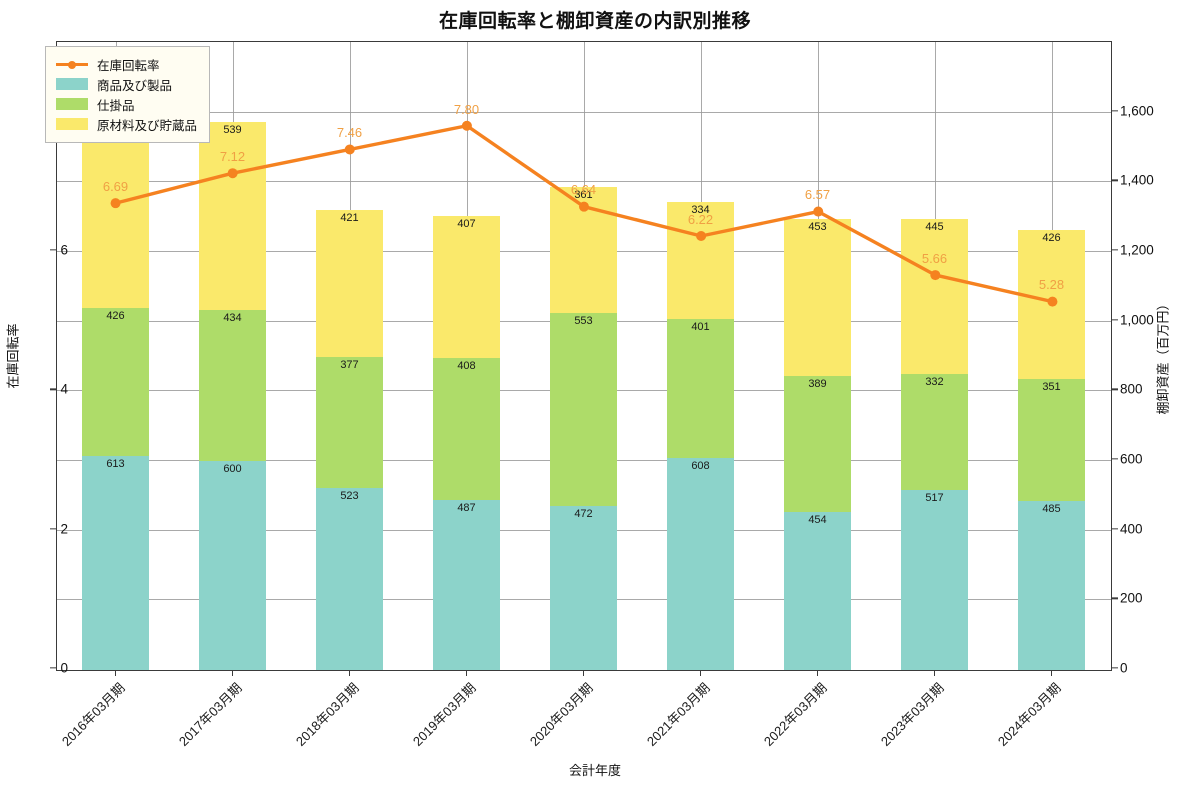  I want to click on bar-segment: 421, so click(349, 283).